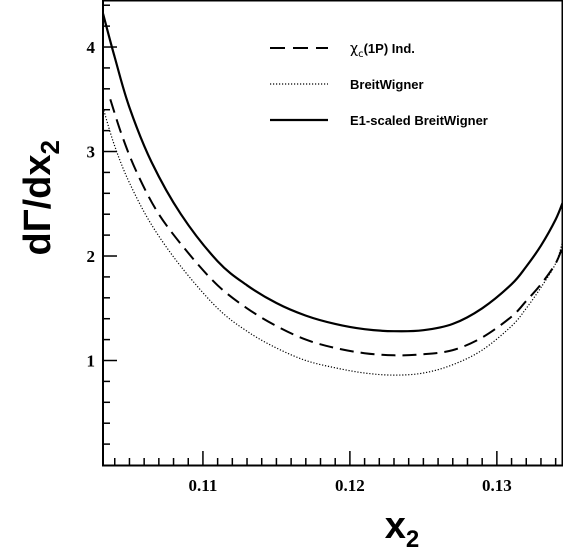  What do you see at coordinates (497, 485) in the screenshot?
I see `x-tick-label: 0.13` at bounding box center [497, 485].